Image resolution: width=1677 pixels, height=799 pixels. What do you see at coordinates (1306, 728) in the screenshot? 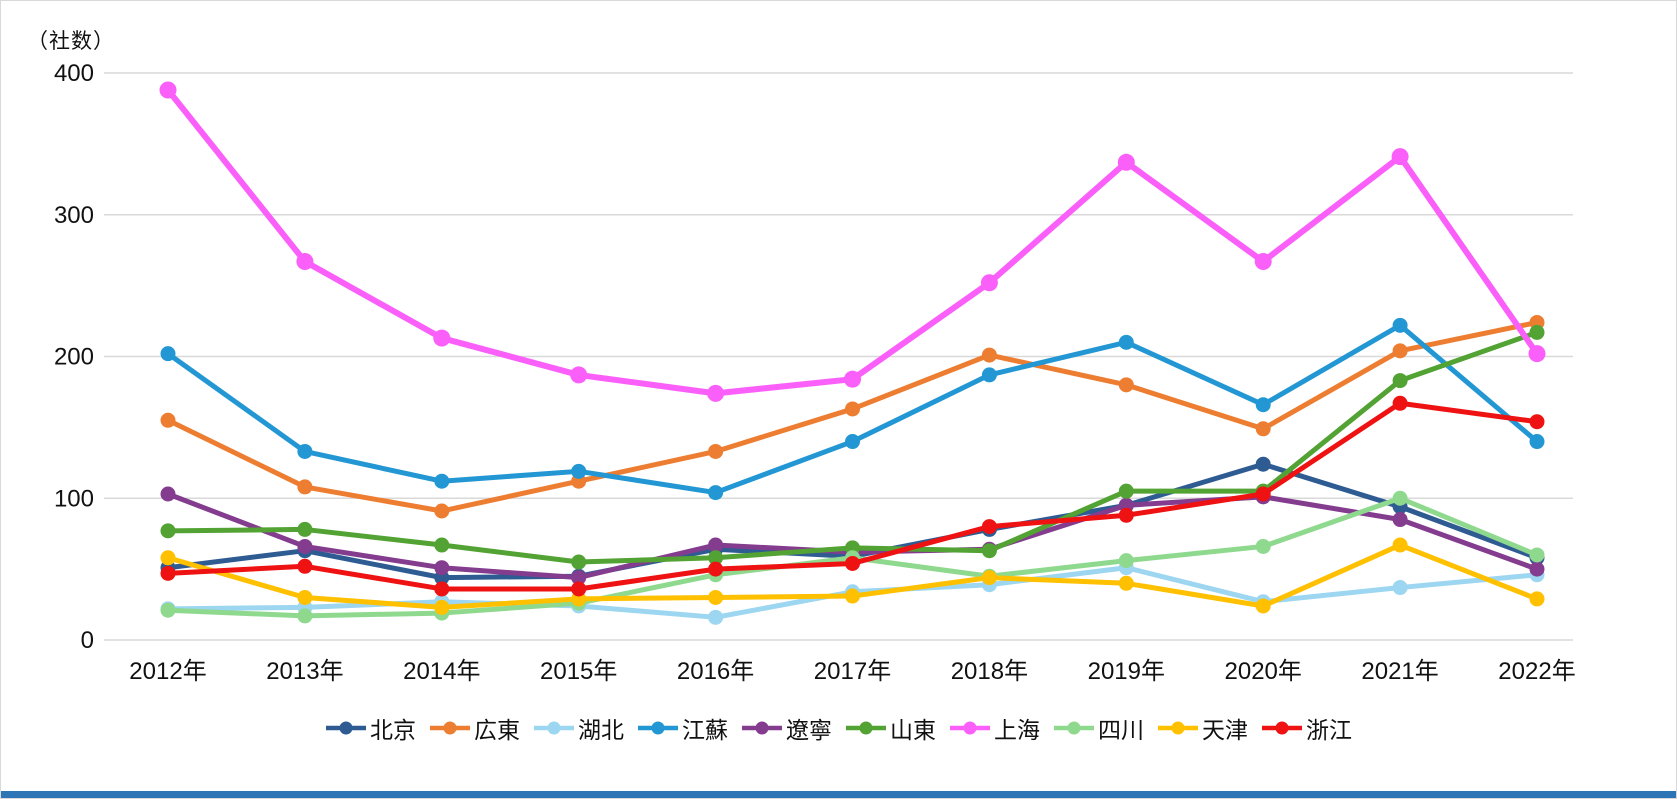
I see `legend-item-zhejiang: 浙江` at bounding box center [1306, 728].